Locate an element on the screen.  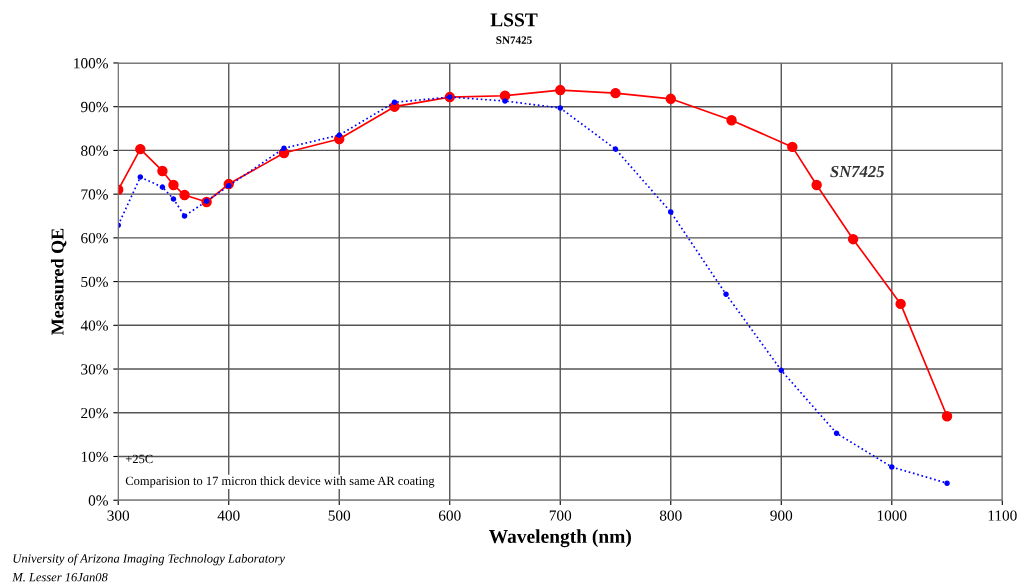
x-tick-label: 300 is located at coordinates (118, 515).